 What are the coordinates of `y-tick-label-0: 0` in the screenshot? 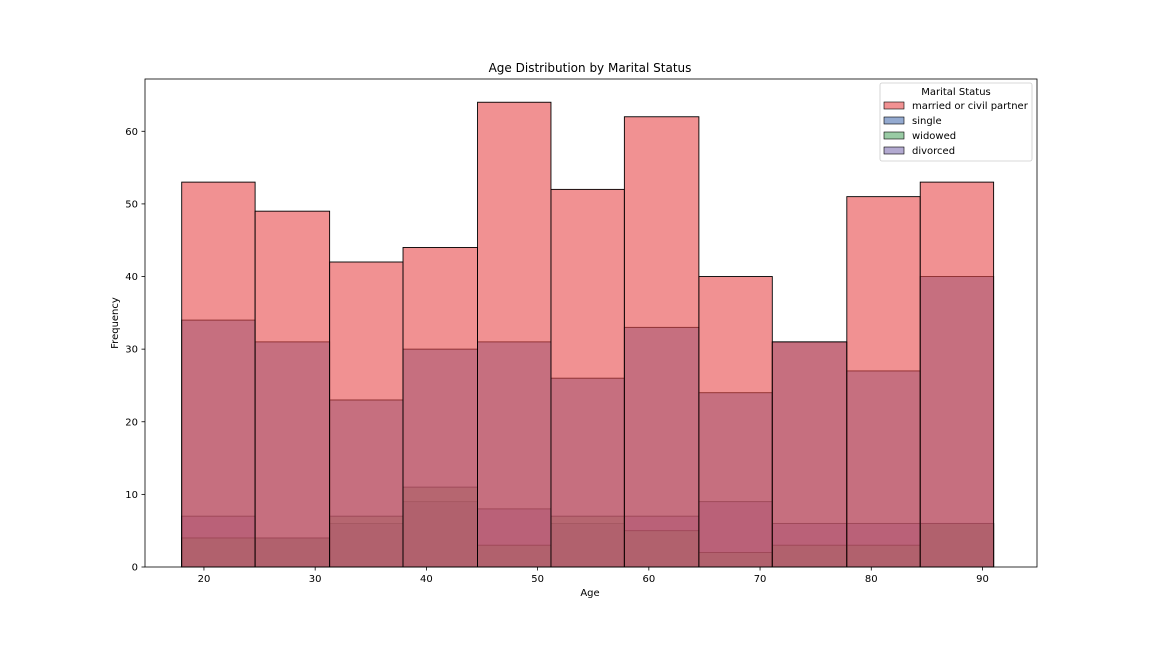 It's located at (135, 568).